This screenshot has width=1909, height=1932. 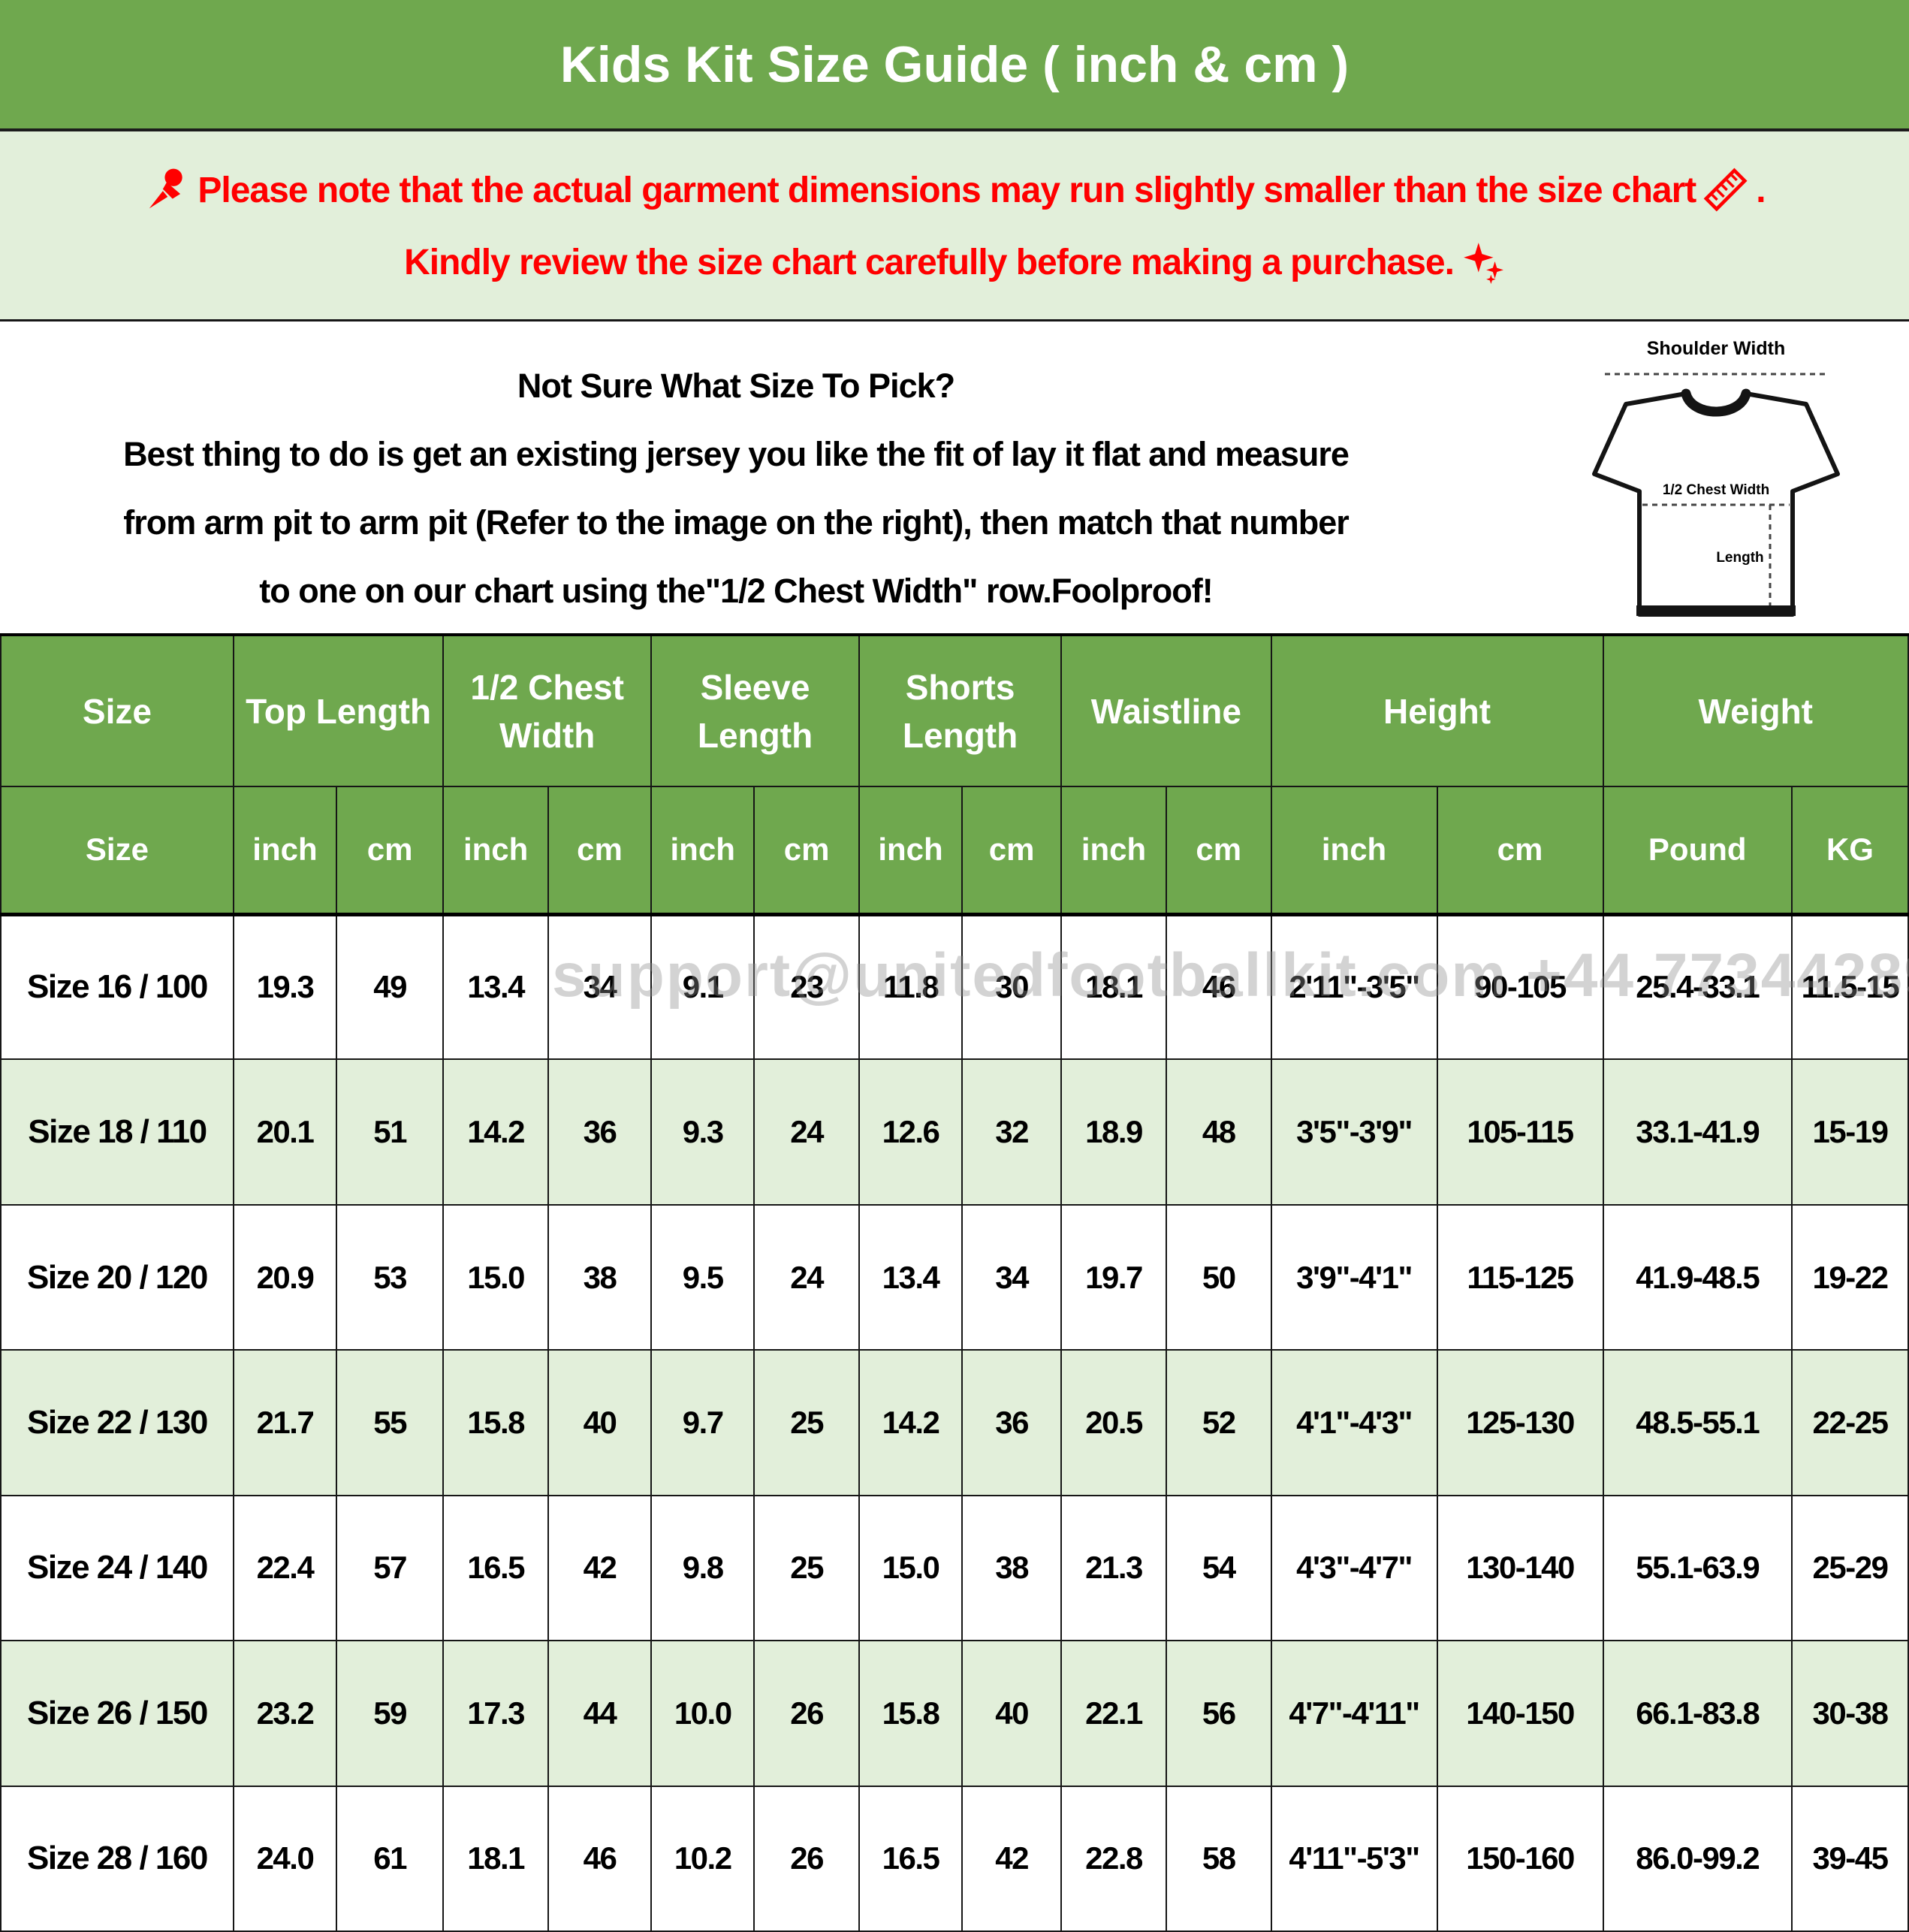 I want to click on measurement-cell: 34, so click(x=600, y=987).